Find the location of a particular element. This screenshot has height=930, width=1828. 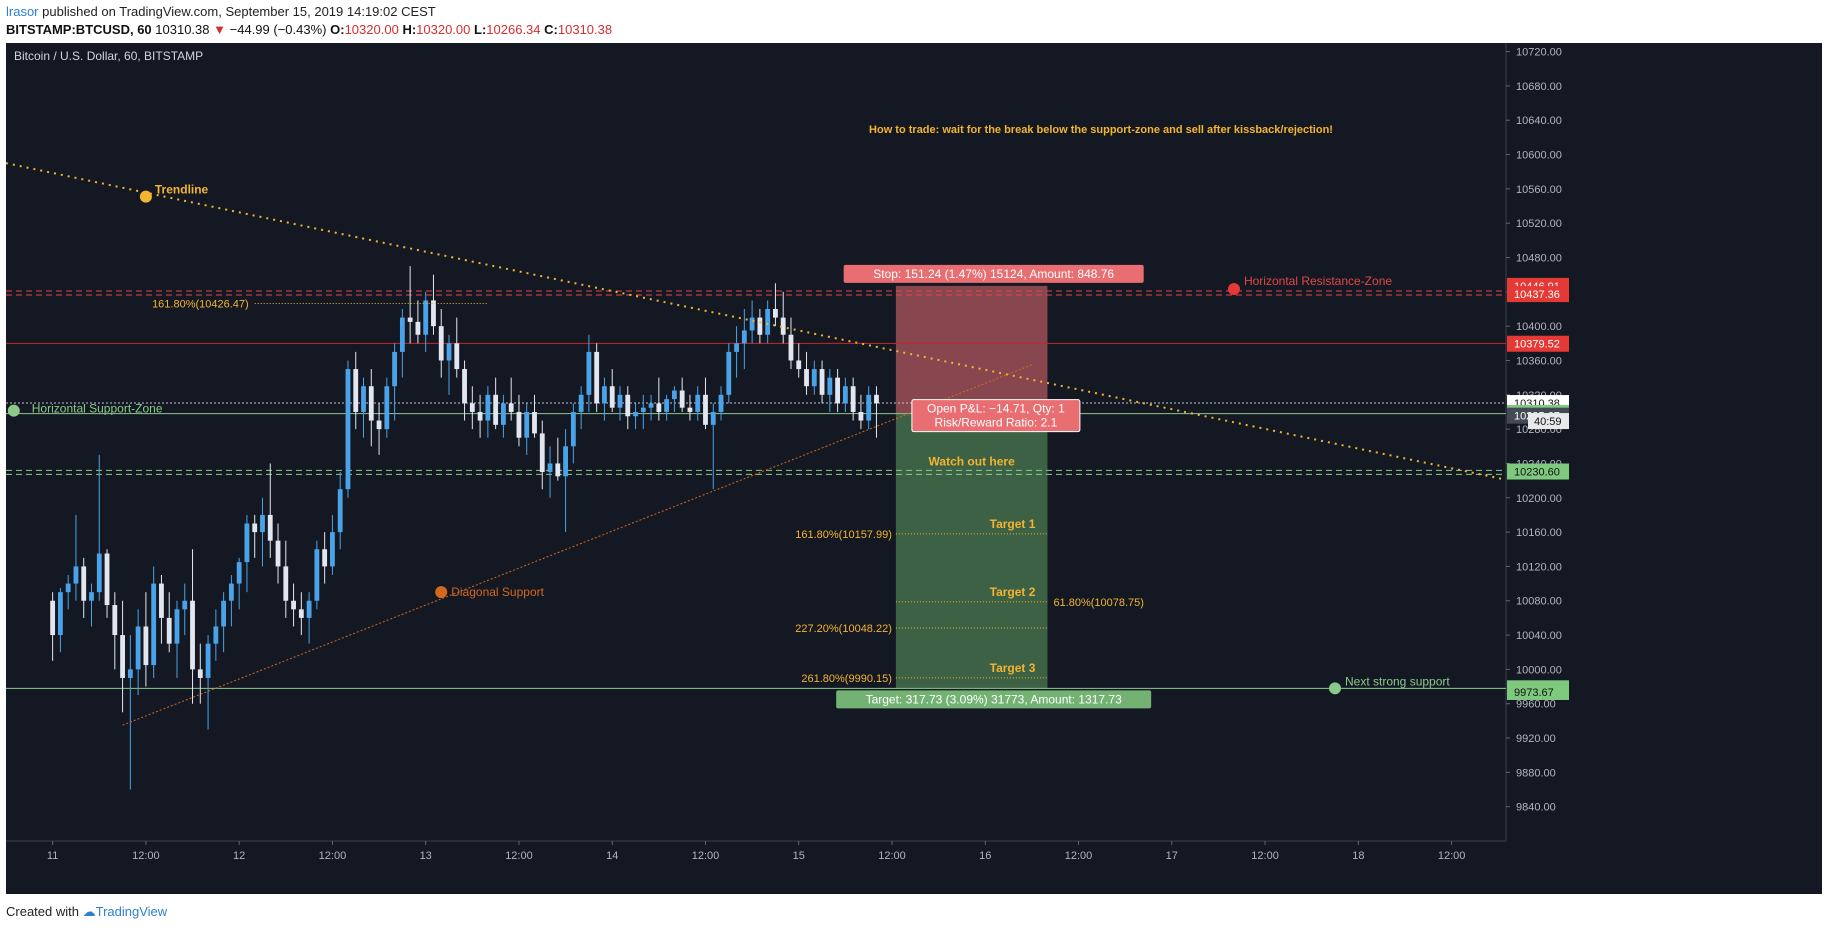

change-value: −44.99 (−0.43%) is located at coordinates (278, 29).